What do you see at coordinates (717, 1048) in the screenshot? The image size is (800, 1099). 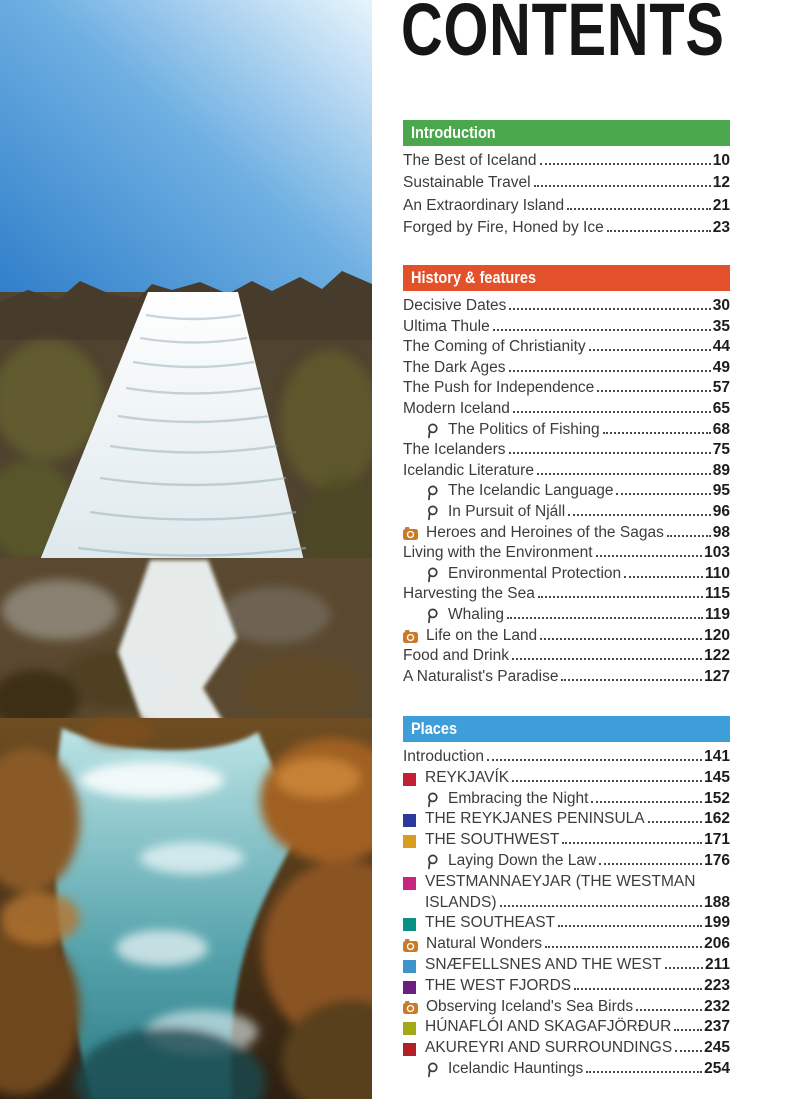 I see `toc-entry-page: 245` at bounding box center [717, 1048].